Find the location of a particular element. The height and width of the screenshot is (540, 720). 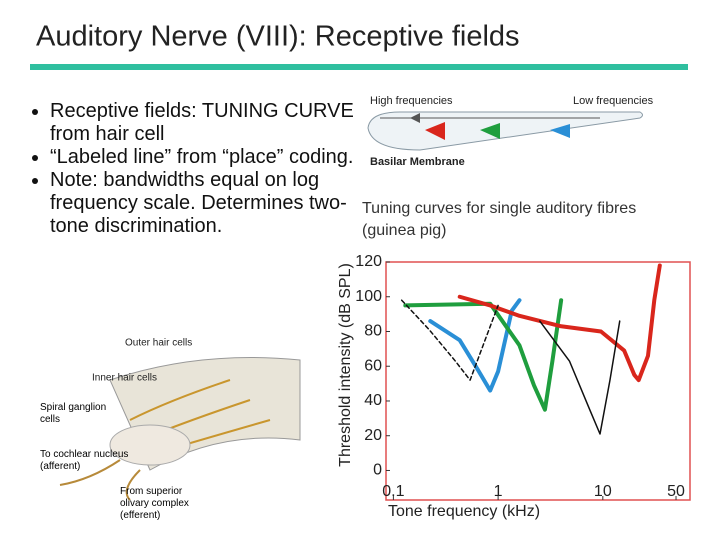

x-tick-label: 0.1 is located at coordinates (393, 491).